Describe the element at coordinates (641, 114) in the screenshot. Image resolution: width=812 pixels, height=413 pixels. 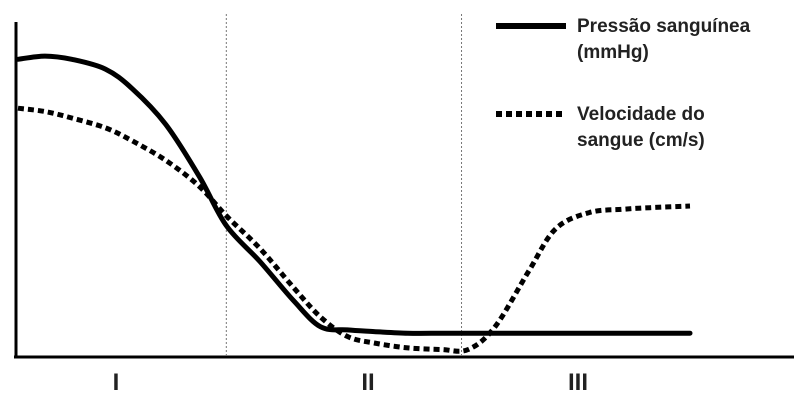
I see `legend-label-2-line1: Velocidade do` at that location.